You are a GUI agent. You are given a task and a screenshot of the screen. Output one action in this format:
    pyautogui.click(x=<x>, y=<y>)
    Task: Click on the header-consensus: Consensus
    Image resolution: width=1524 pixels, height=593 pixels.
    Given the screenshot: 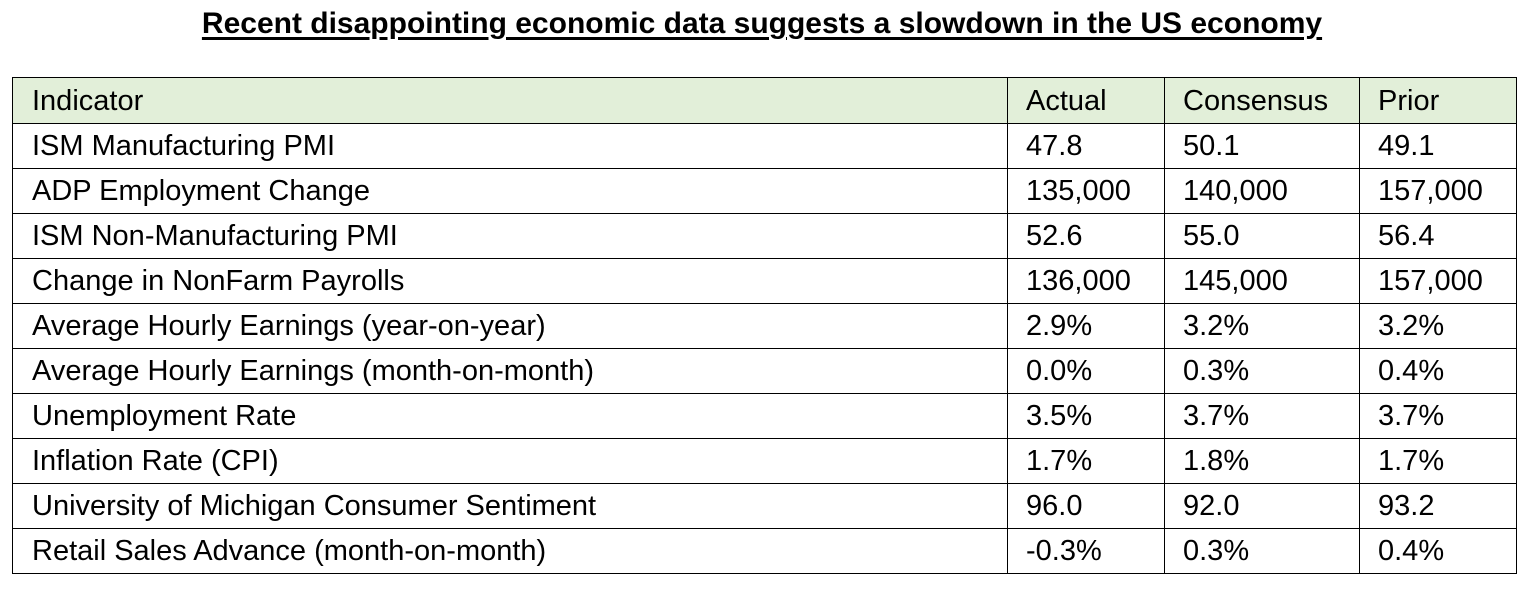 What is the action you would take?
    pyautogui.click(x=1262, y=100)
    